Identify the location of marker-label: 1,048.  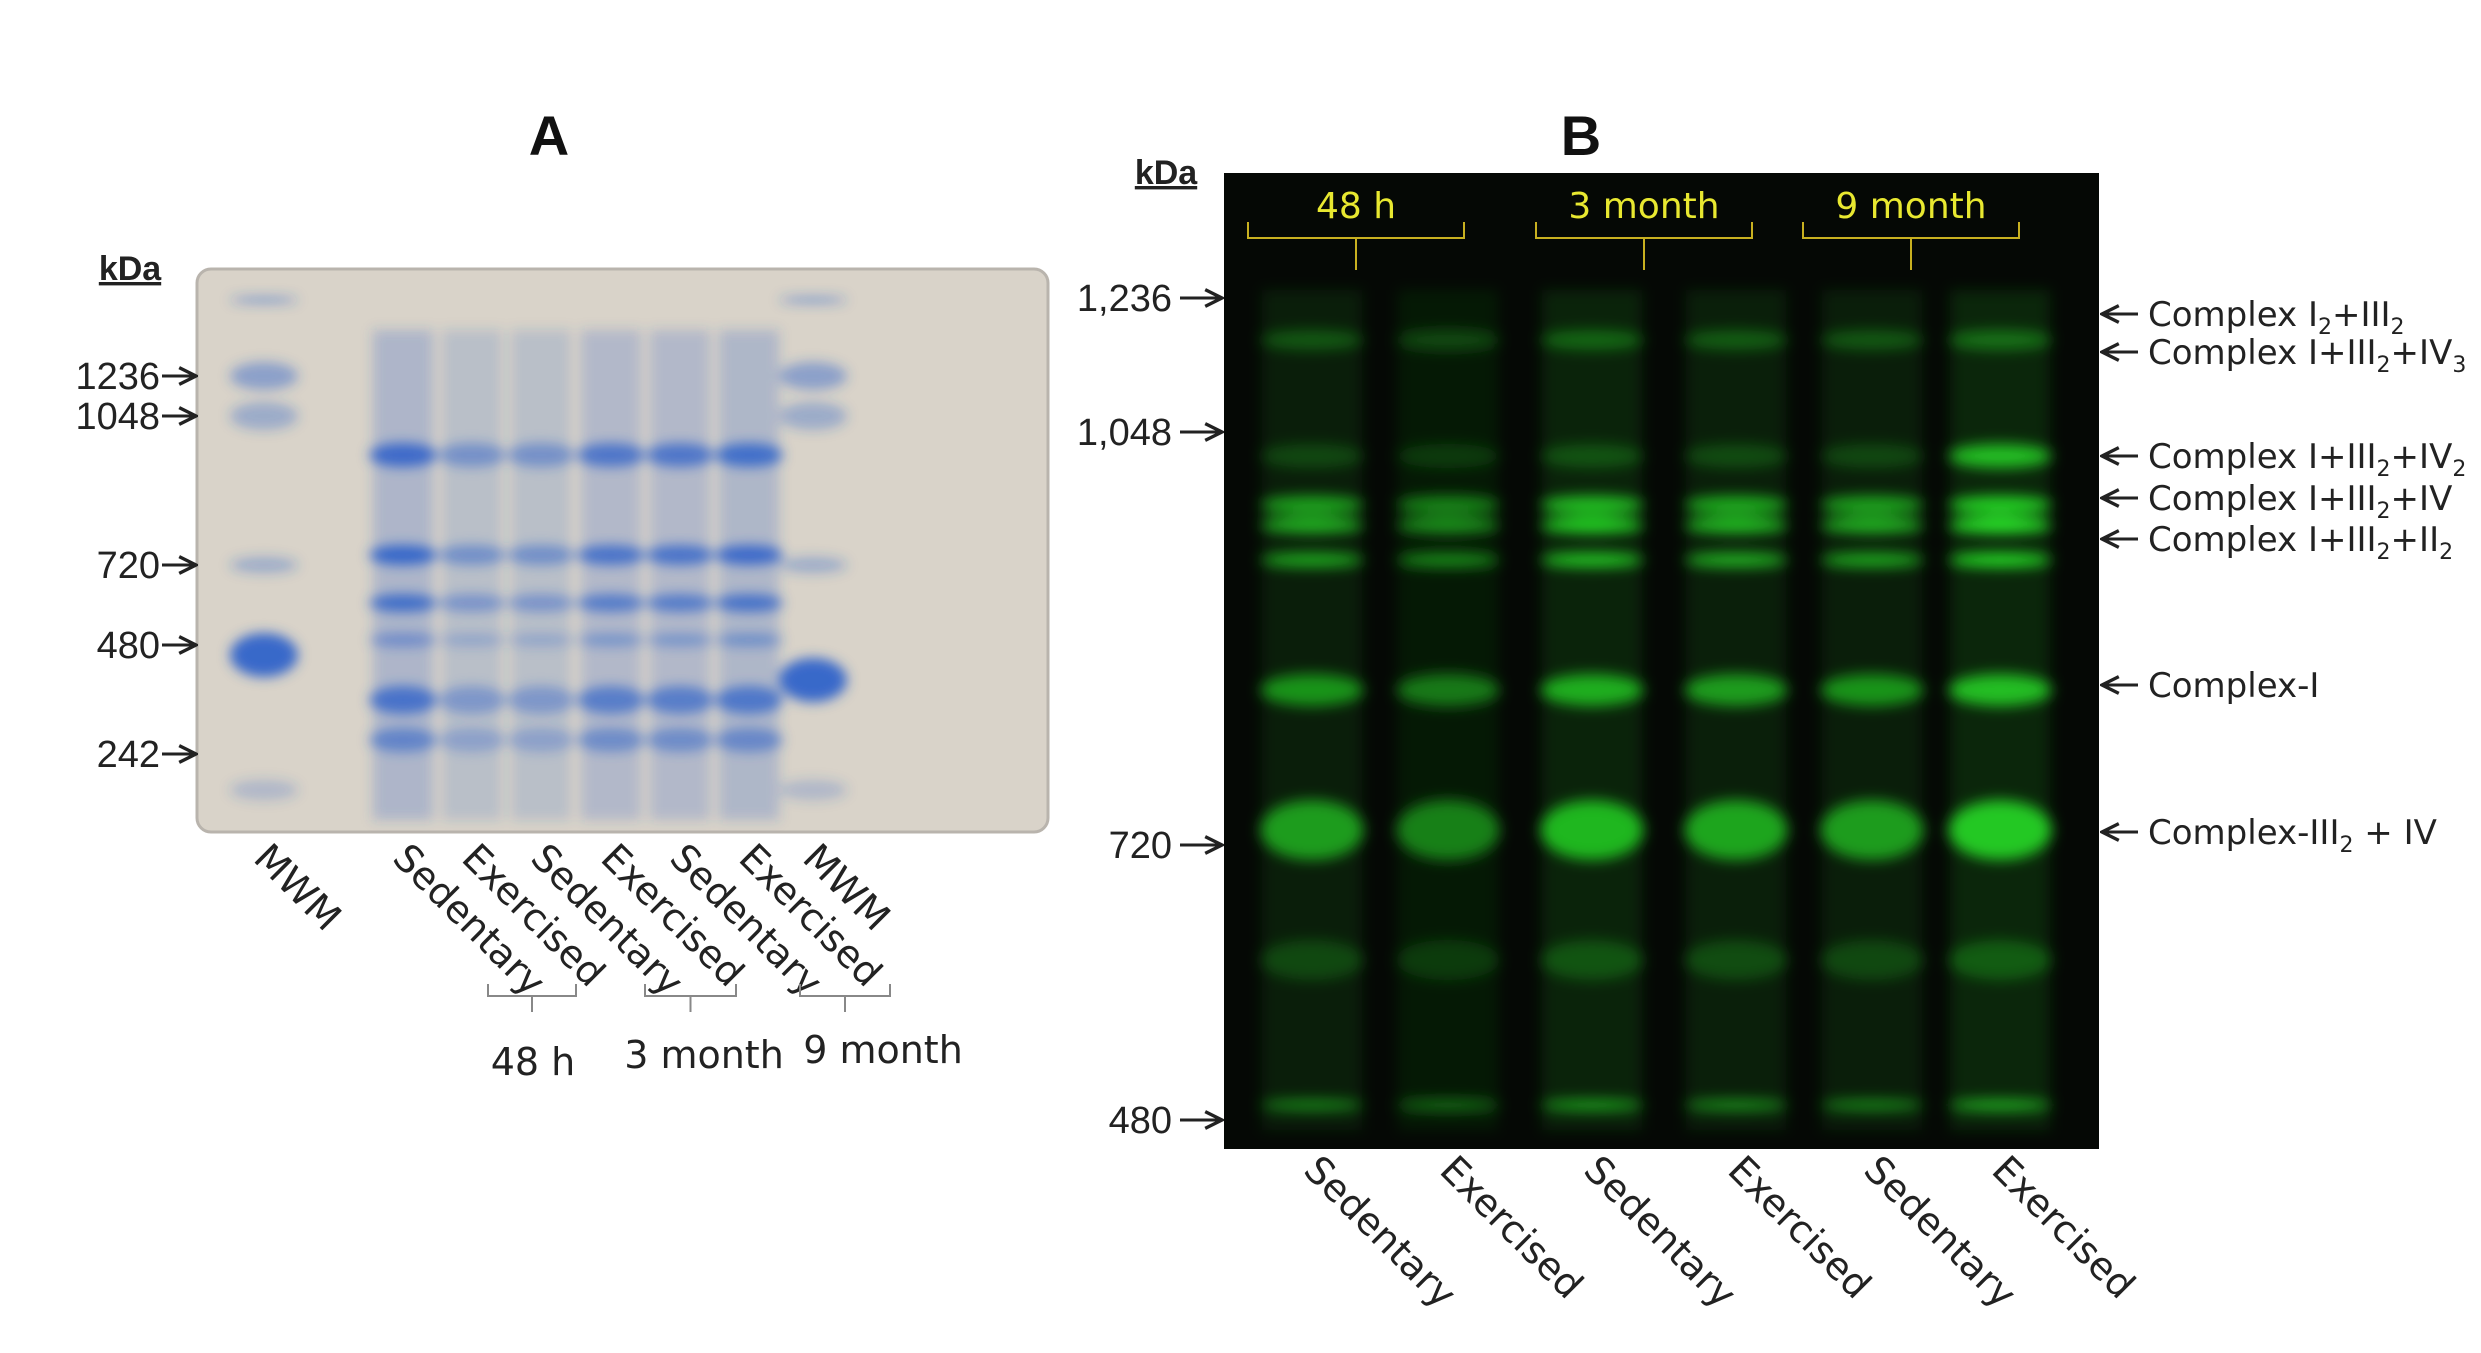
(1124, 433).